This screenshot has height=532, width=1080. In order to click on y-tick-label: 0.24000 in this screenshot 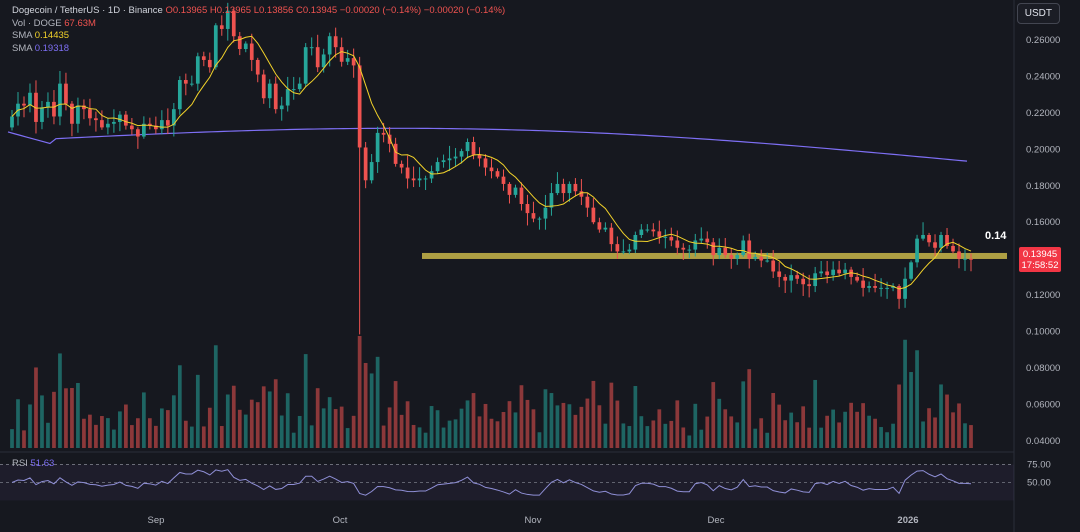, I will do `click(1043, 76)`.